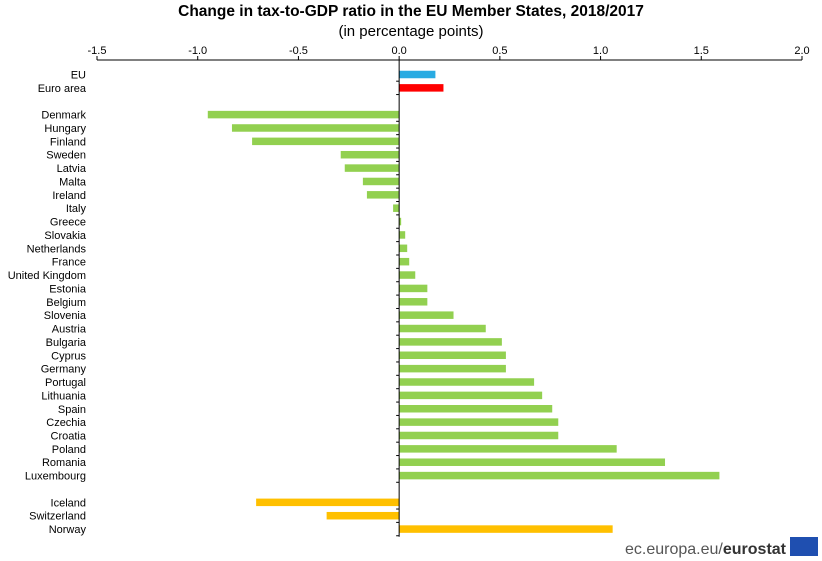 The height and width of the screenshot is (561, 822). Describe the element at coordinates (68, 356) in the screenshot. I see `category-label: Cyprus` at that location.